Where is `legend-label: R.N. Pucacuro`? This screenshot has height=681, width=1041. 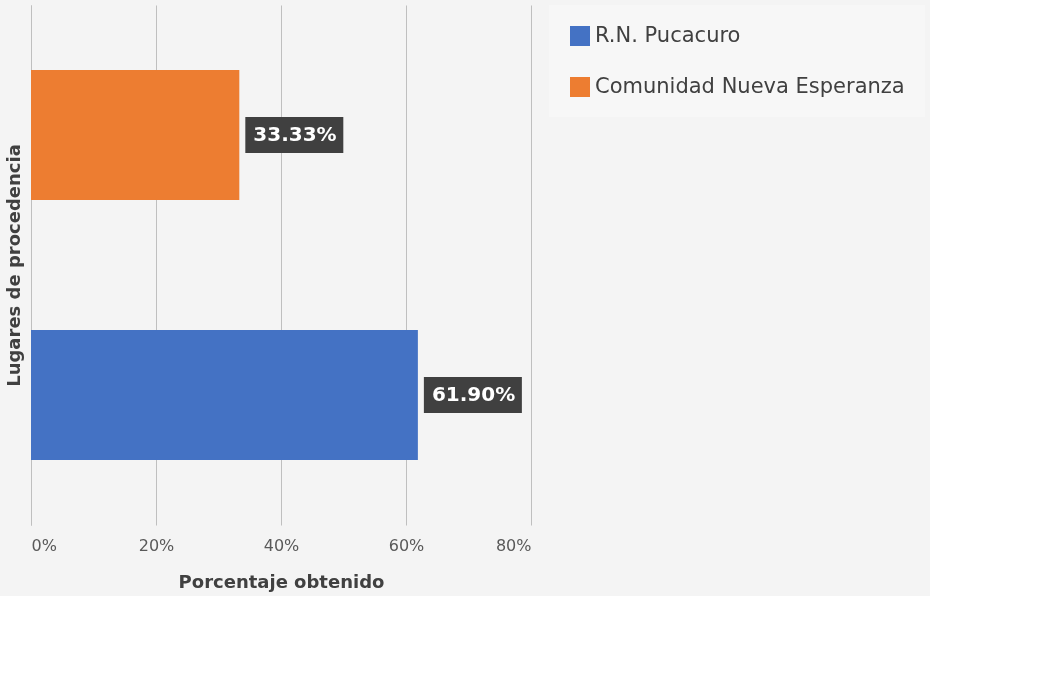 legend-label: R.N. Pucacuro is located at coordinates (668, 35).